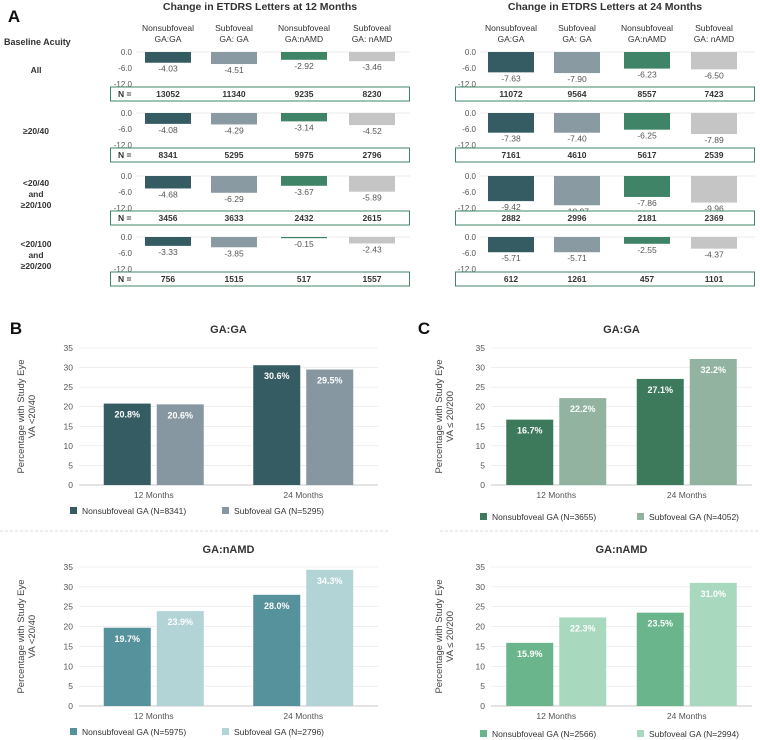 The height and width of the screenshot is (740, 760). What do you see at coordinates (424, 328) in the screenshot?
I see `panel-letter: C` at bounding box center [424, 328].